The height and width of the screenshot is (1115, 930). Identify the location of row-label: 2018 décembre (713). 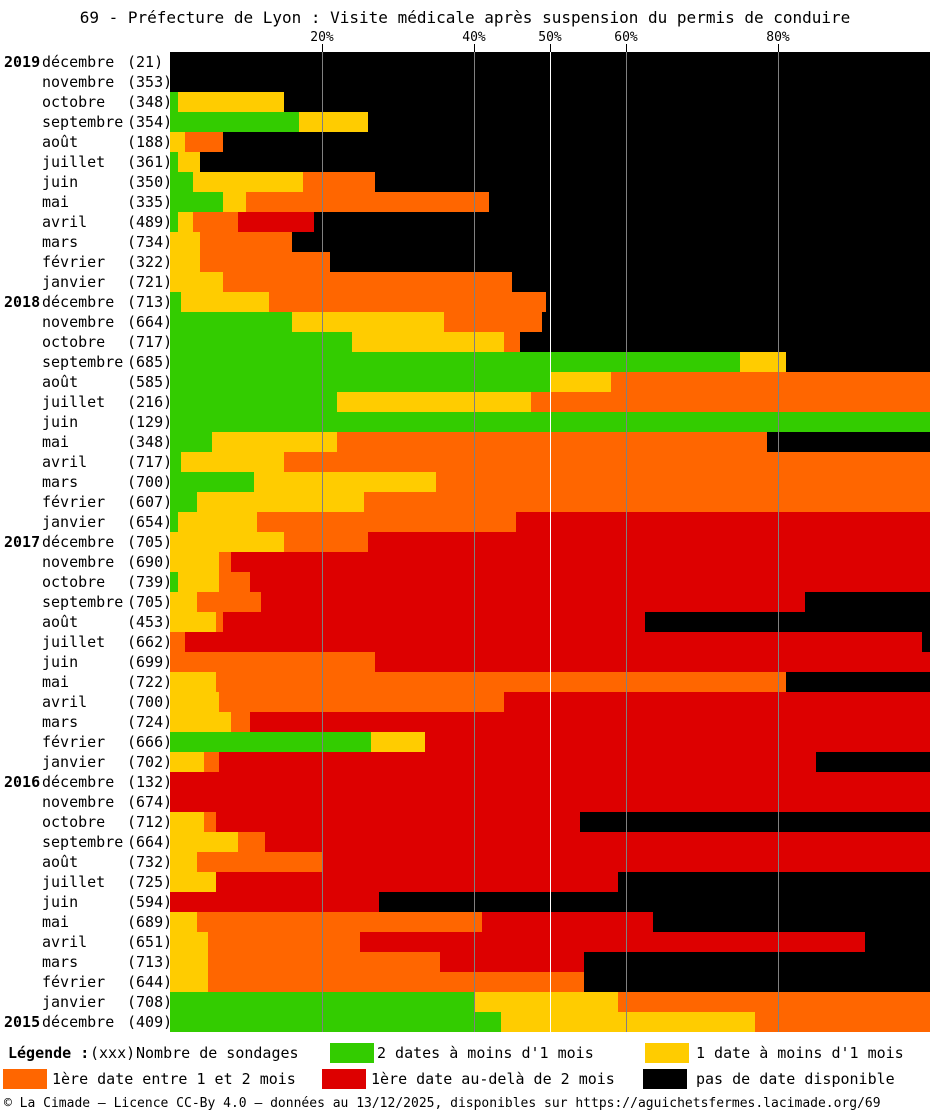
(86, 302).